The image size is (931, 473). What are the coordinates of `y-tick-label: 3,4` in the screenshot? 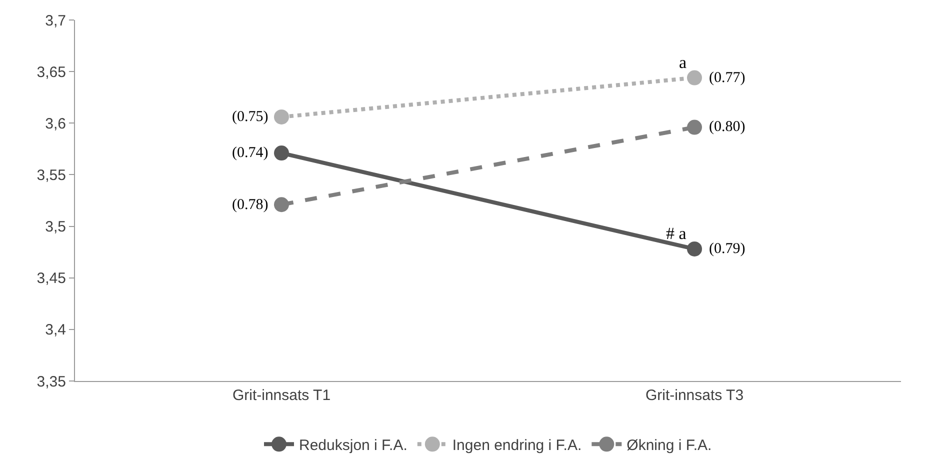 It's located at (55, 330).